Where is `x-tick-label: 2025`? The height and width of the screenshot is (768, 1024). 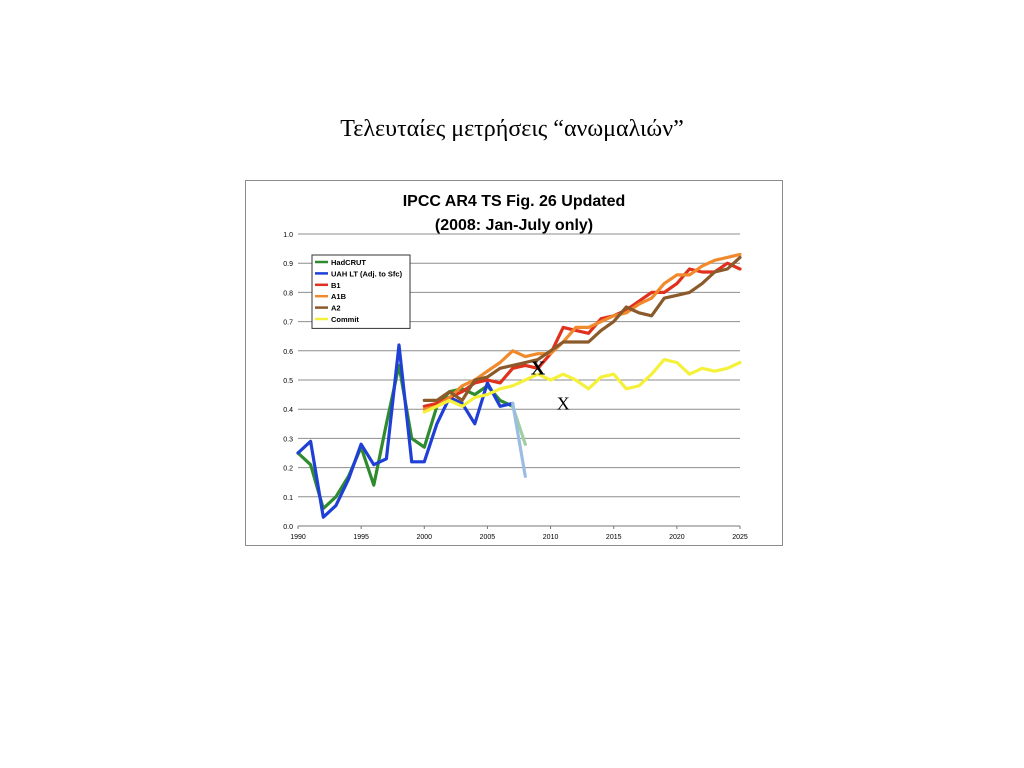
x-tick-label: 2025 is located at coordinates (740, 537).